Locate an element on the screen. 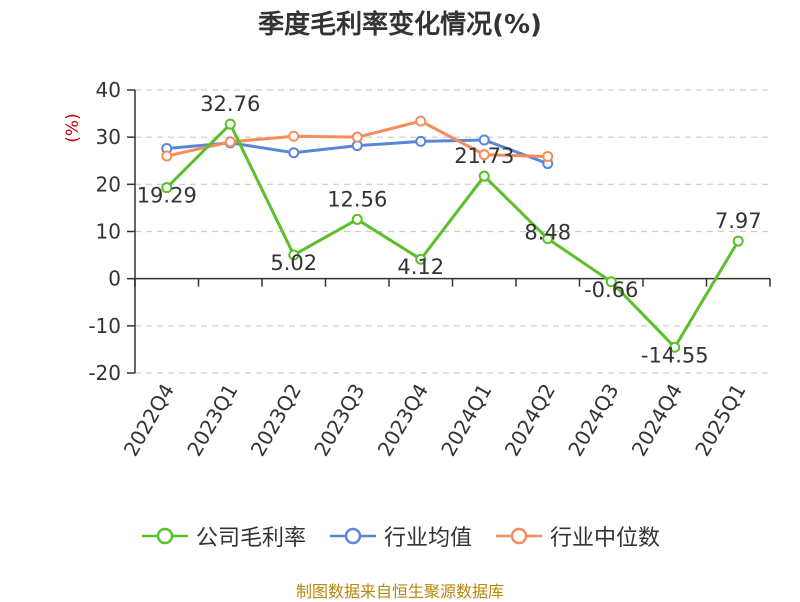  legend-swatch-industry-median is located at coordinates (519, 536).